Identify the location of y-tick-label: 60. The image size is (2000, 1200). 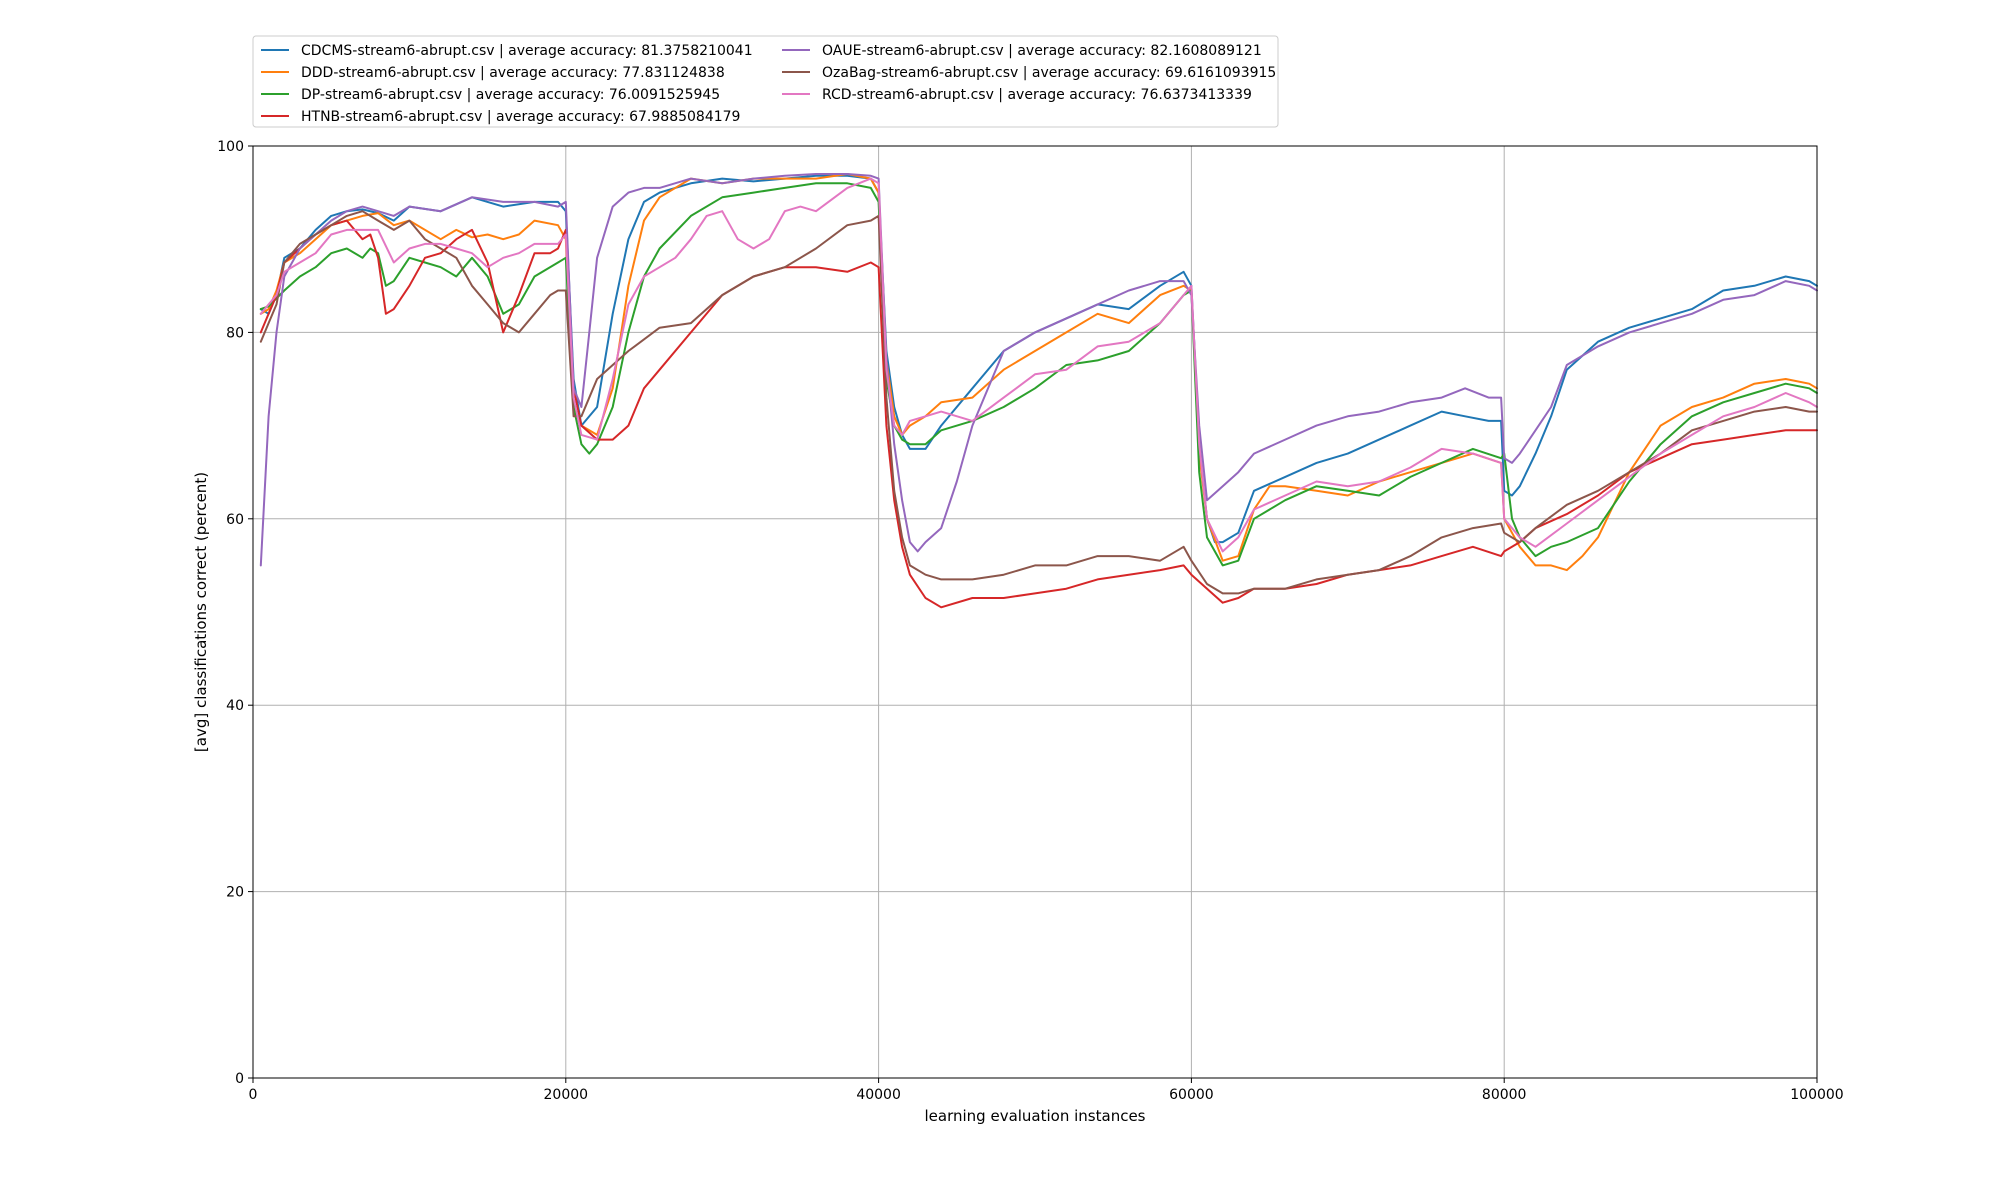
(235, 520).